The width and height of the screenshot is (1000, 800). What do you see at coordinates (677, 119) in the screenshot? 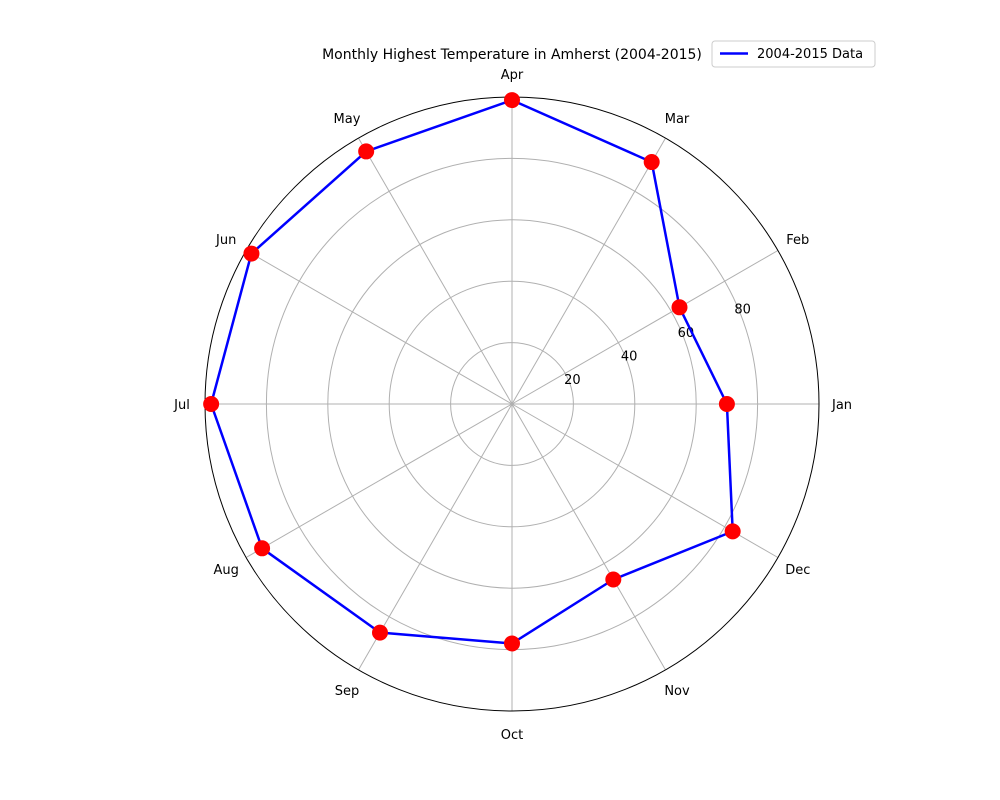
I see `category-label-mar: Mar` at bounding box center [677, 119].